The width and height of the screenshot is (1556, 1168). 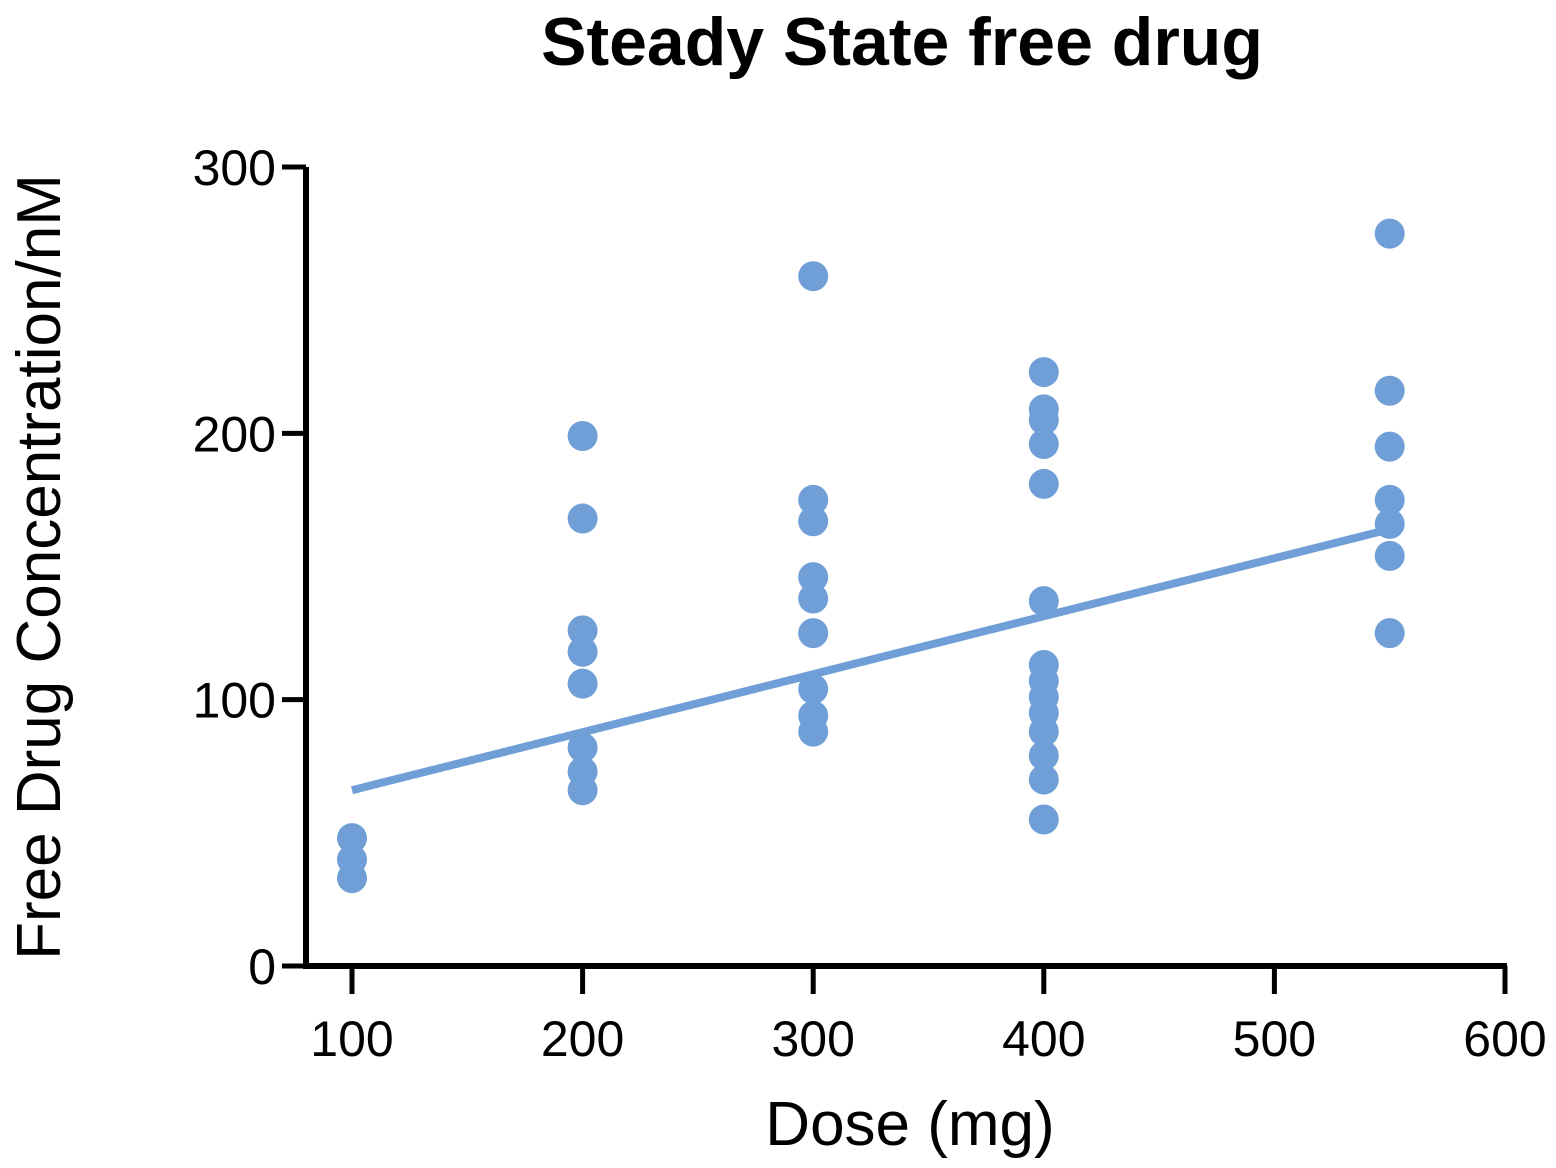 I want to click on x-axis-label: Dose (mg), so click(x=909, y=1124).